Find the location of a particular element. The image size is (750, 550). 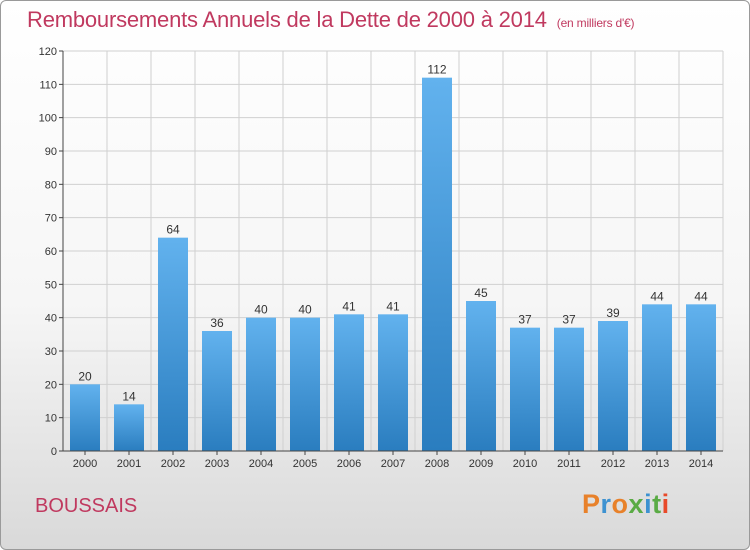

x-tick-label-2013: 2013 is located at coordinates (657, 464).